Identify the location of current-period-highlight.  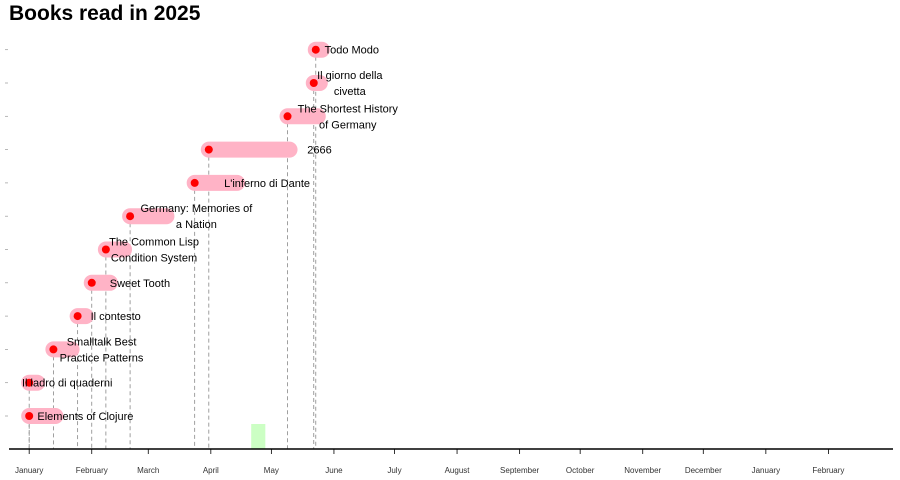
(258, 436).